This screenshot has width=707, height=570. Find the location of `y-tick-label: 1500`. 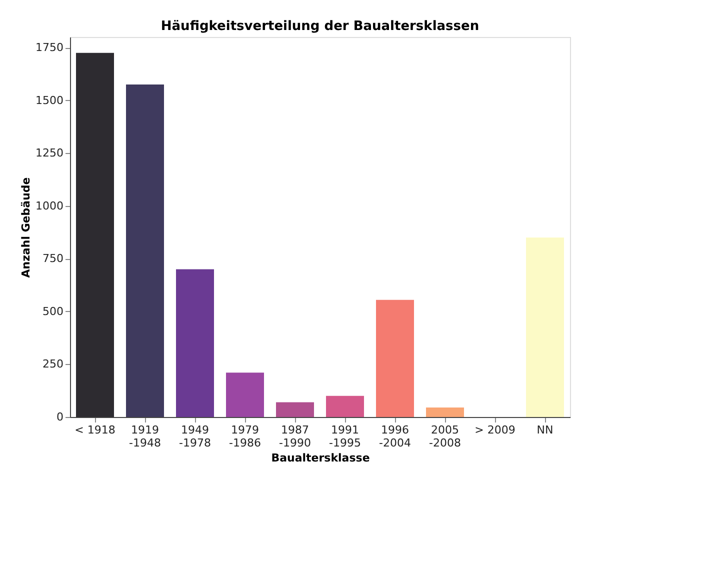

y-tick-label: 1500 is located at coordinates (50, 100).